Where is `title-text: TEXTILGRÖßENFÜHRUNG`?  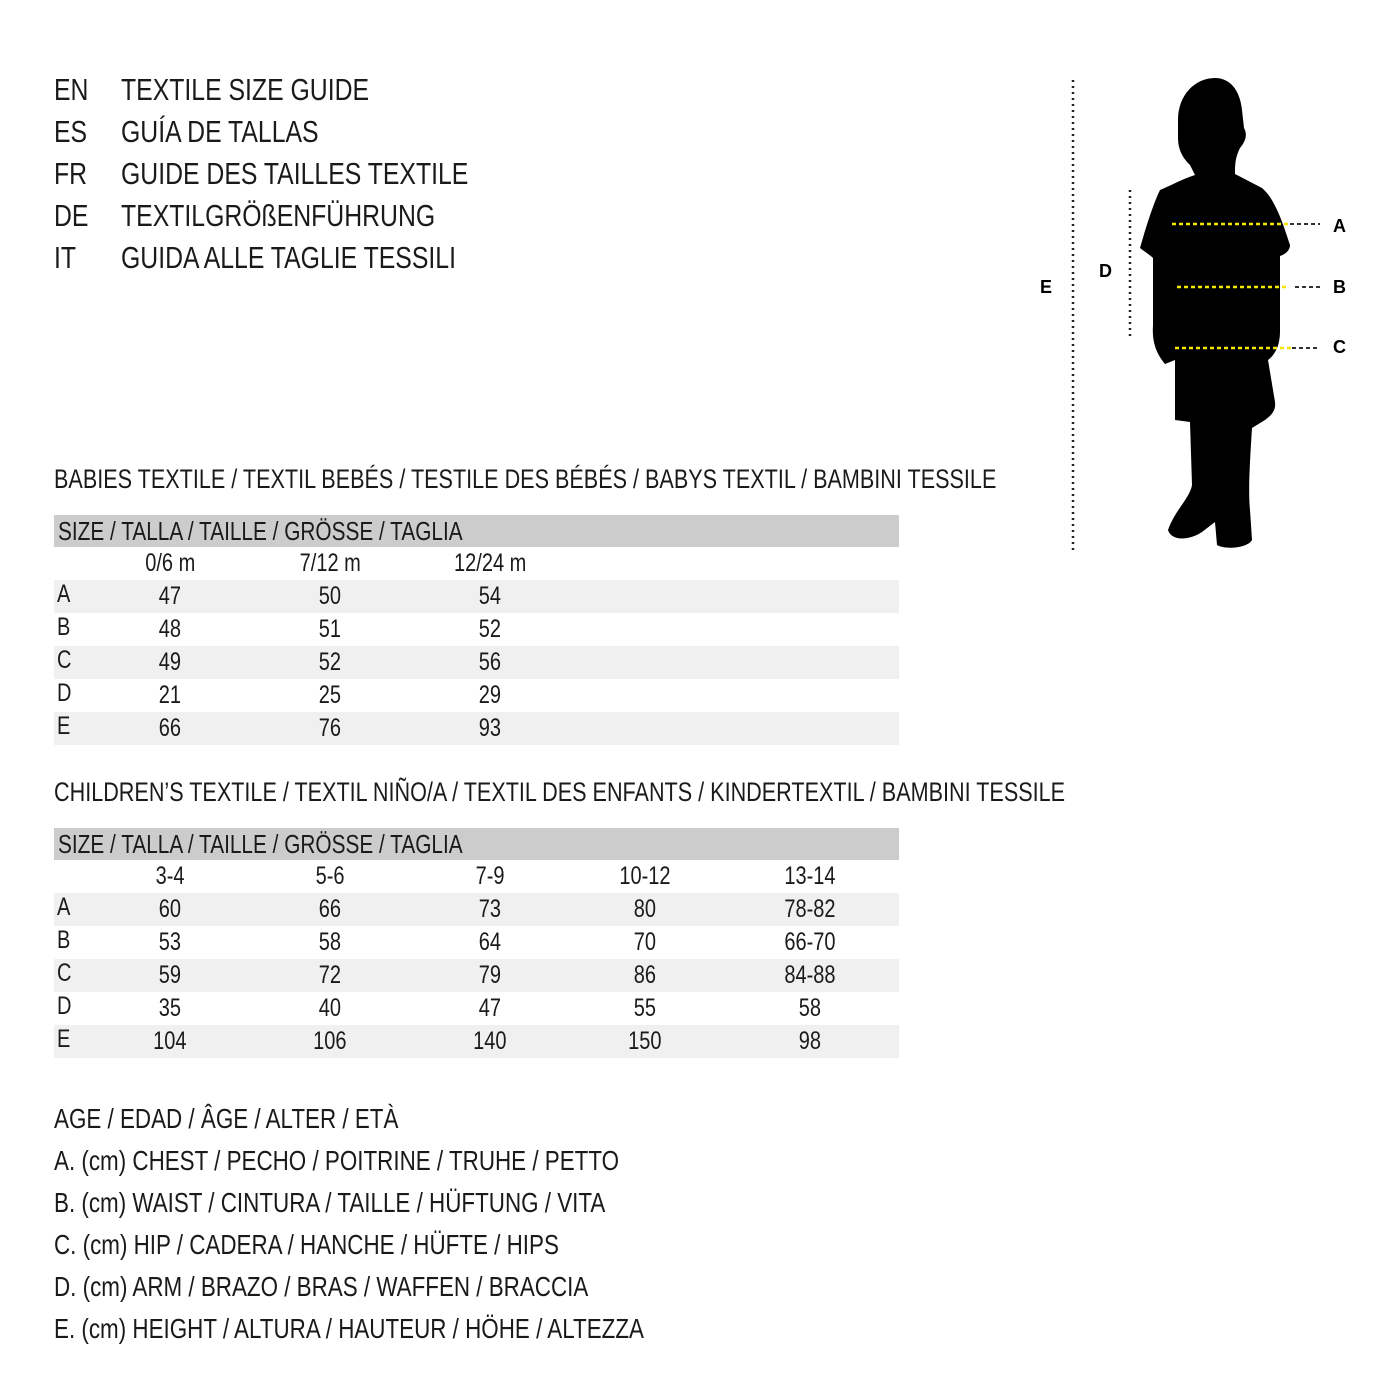
title-text: TEXTILGRÖßENFÜHRUNG is located at coordinates (278, 215).